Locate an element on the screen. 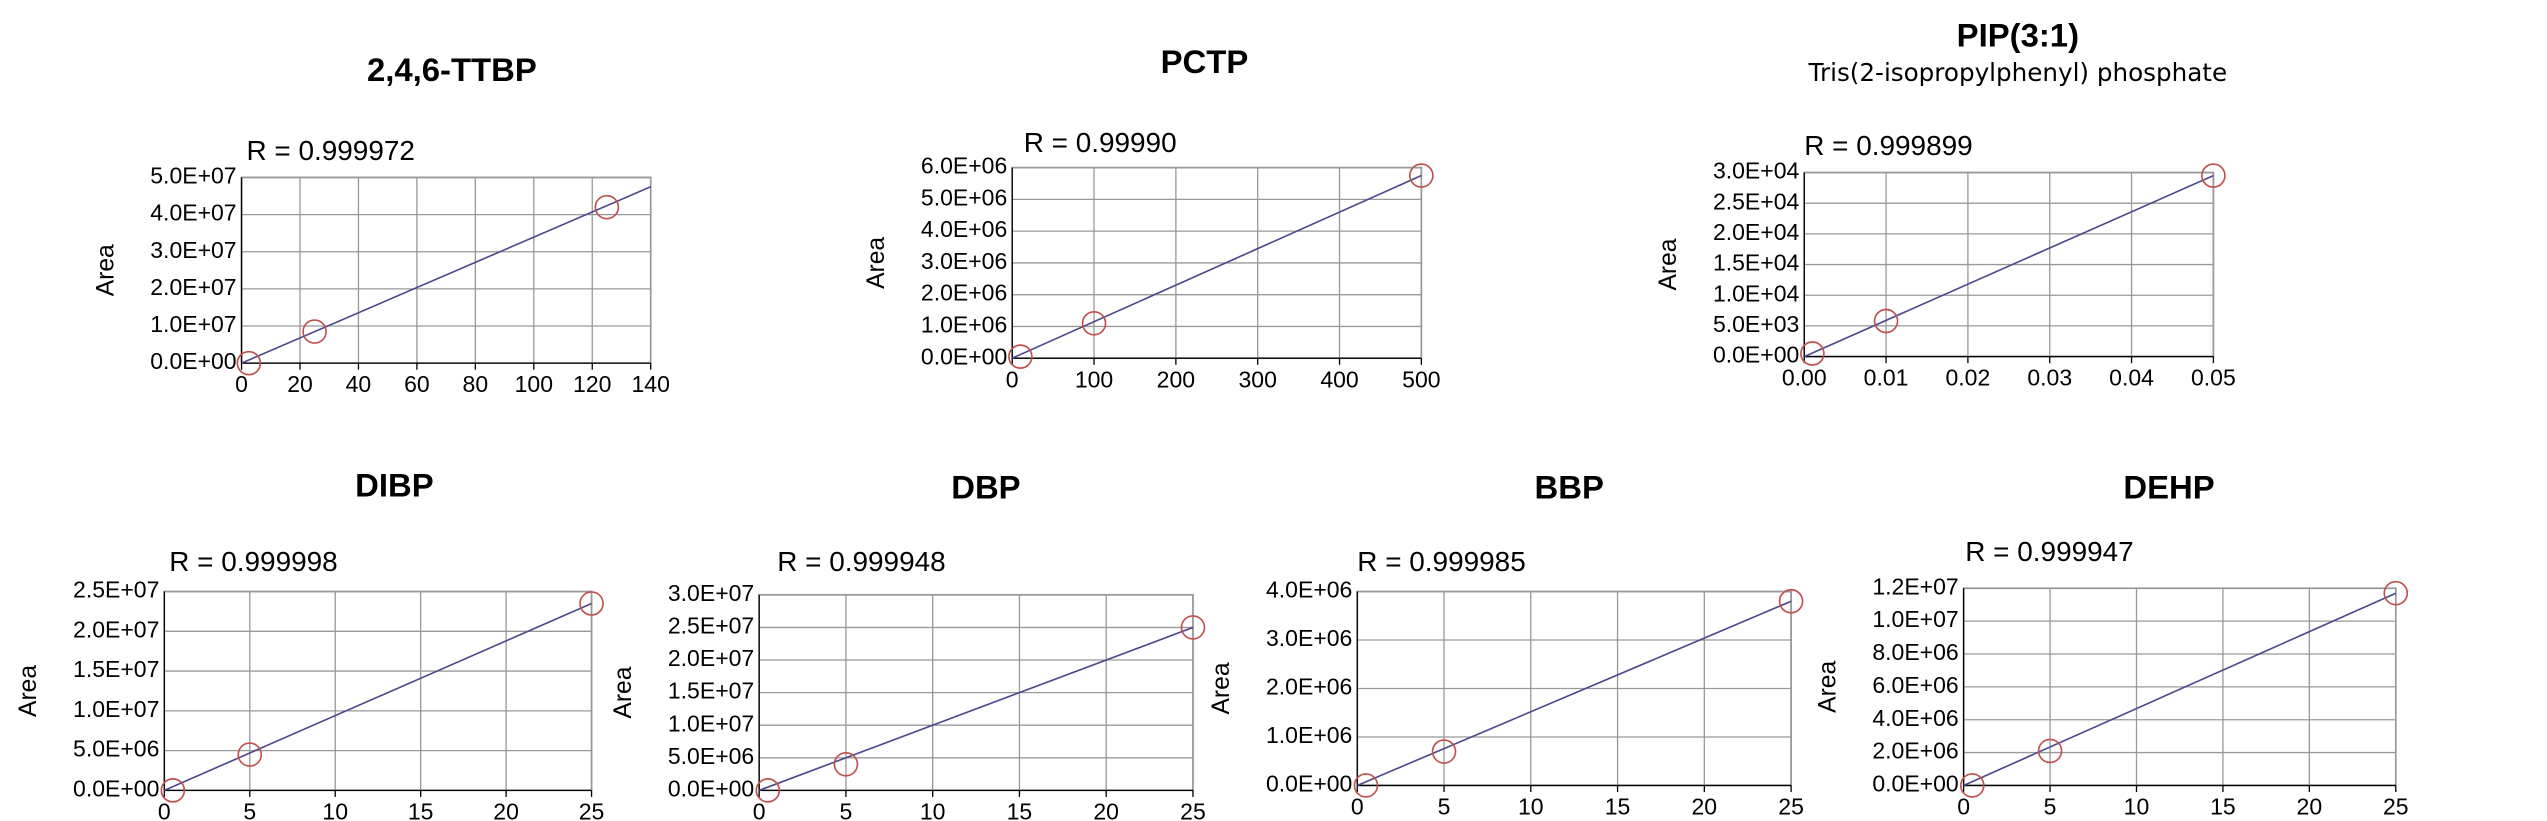 The image size is (2547, 821). annotation: R = 0.999998 is located at coordinates (253, 561).